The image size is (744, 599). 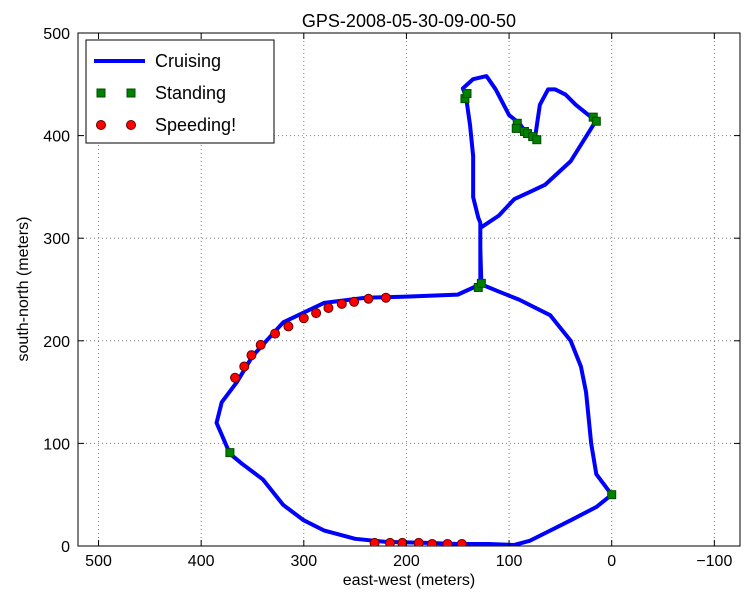 I want to click on y-axis-label: south-north (meters), so click(x=23, y=289).